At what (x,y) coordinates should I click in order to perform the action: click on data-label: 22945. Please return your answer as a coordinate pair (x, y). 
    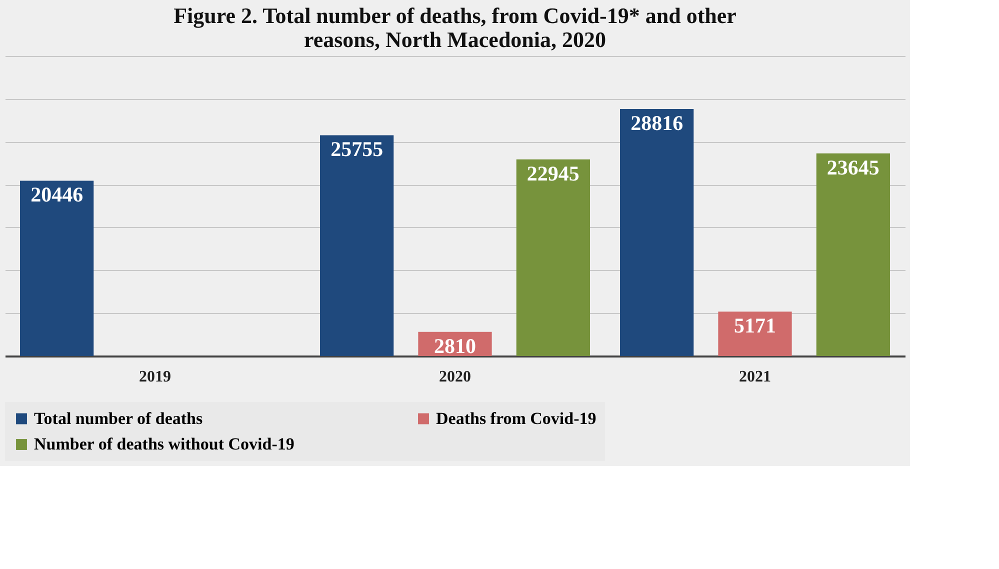
    Looking at the image, I should click on (553, 173).